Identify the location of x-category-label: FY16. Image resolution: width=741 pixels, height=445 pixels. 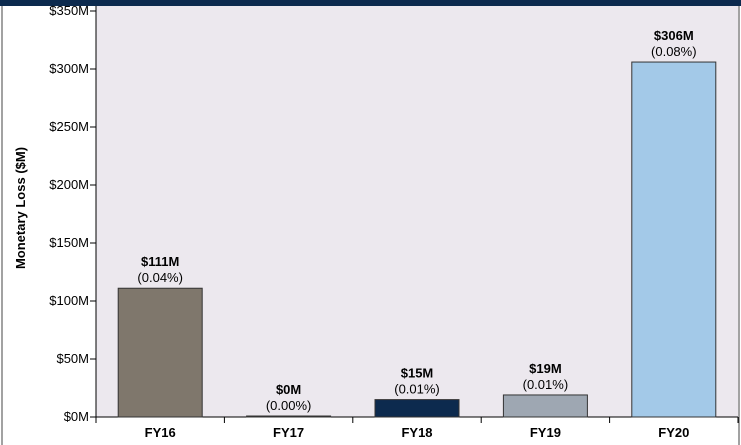
(160, 432).